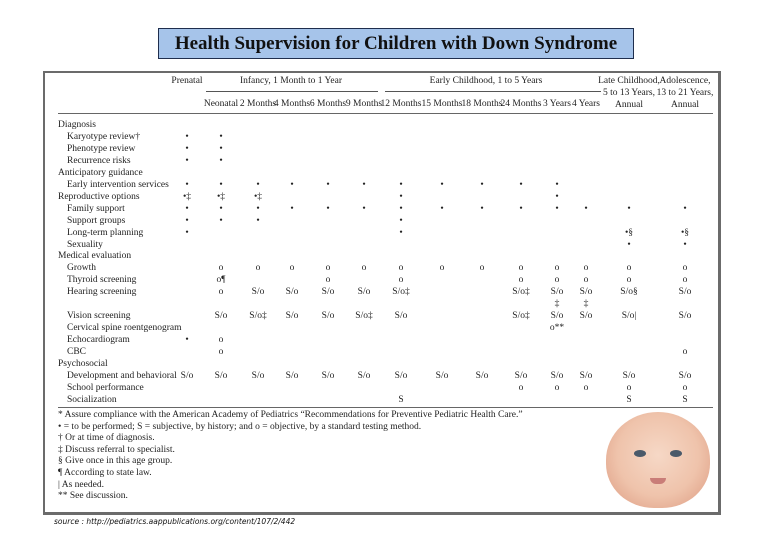 The image size is (768, 543). Describe the element at coordinates (95, 256) in the screenshot. I see `section-label: Medical evaluation` at that location.